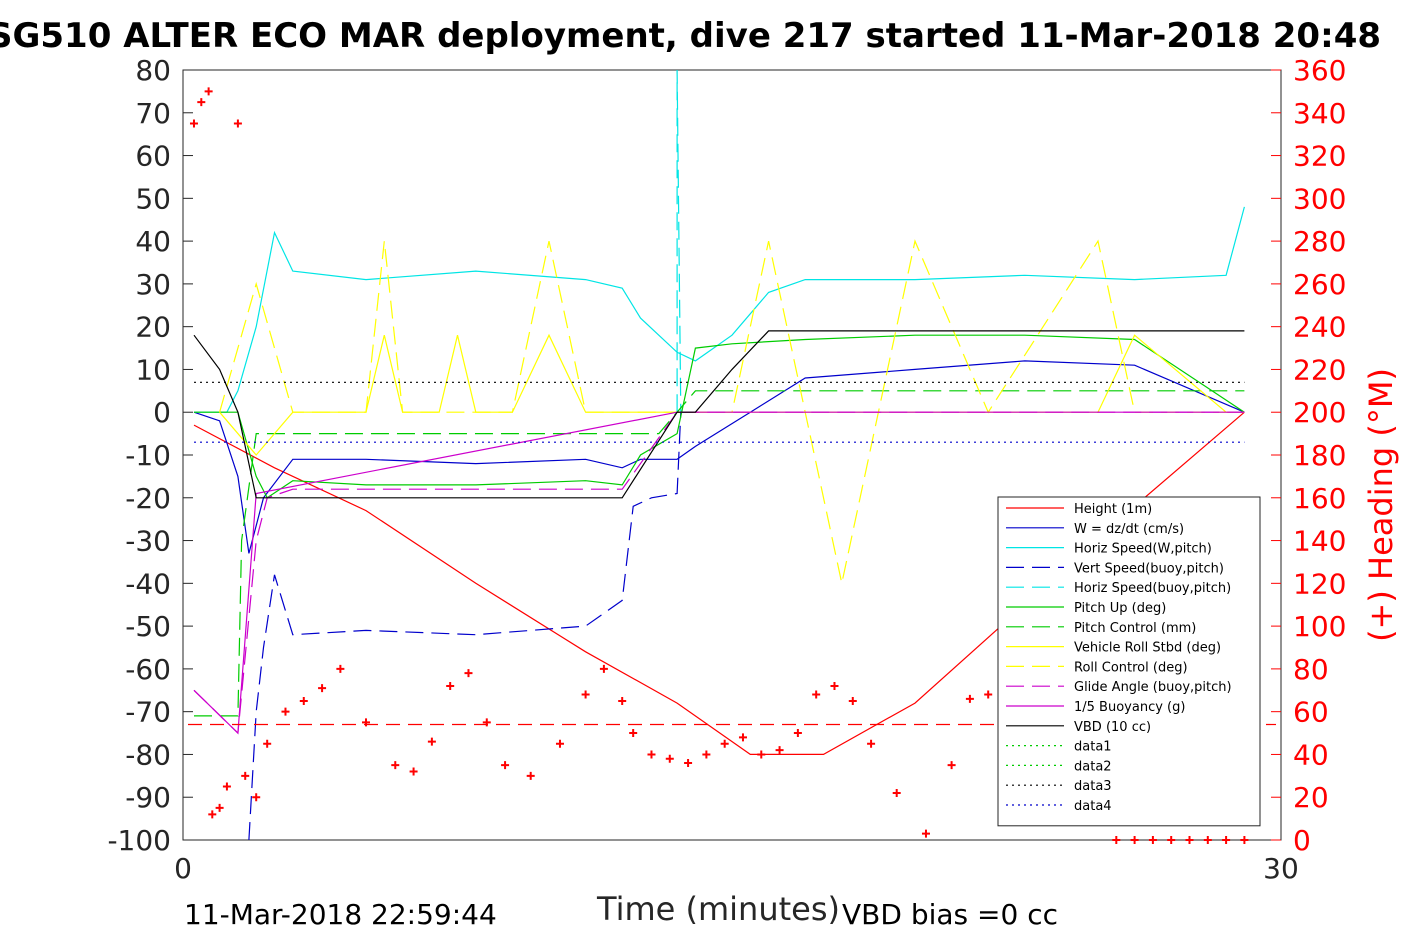 The width and height of the screenshot is (1417, 945). I want to click on y-left-tick-label: -40, so click(148, 583).